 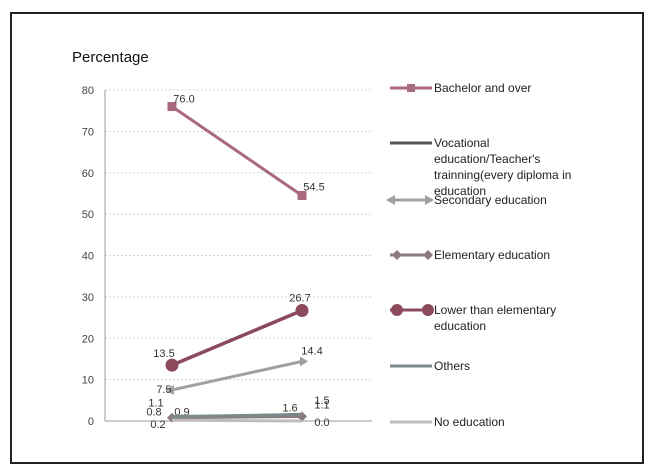 I want to click on data-label: 13.5, so click(x=163, y=354).